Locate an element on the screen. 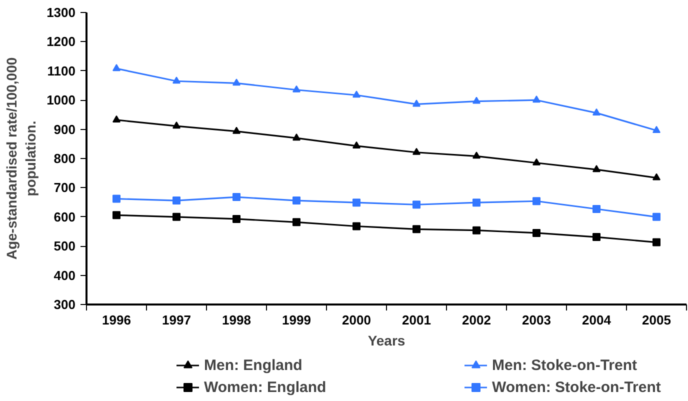 The image size is (688, 401). x-axis-title: Years is located at coordinates (387, 340).